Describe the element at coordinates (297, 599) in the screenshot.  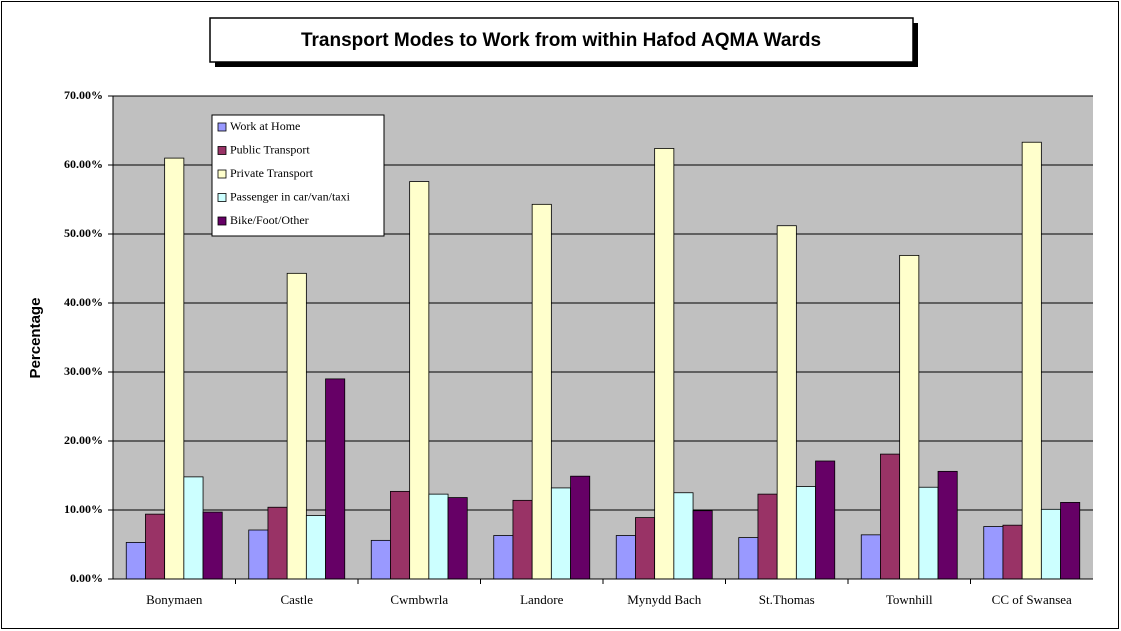
I see `x-tick-label: Castle` at that location.